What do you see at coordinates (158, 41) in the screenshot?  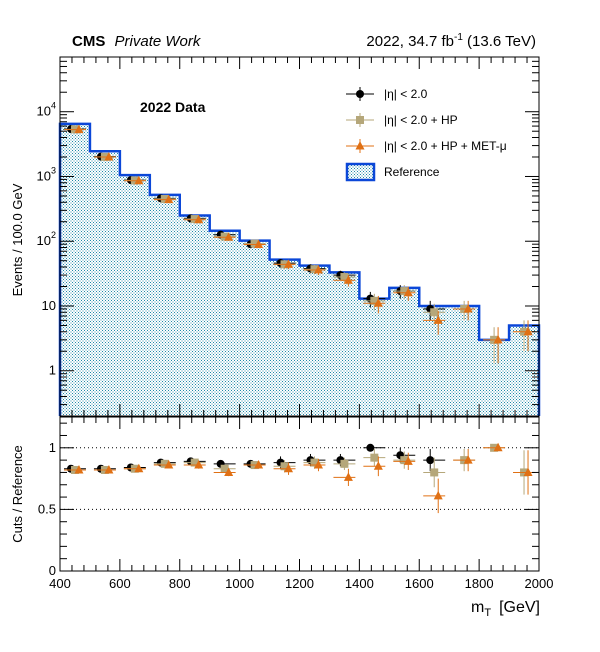 I see `status-label: Private Work` at bounding box center [158, 41].